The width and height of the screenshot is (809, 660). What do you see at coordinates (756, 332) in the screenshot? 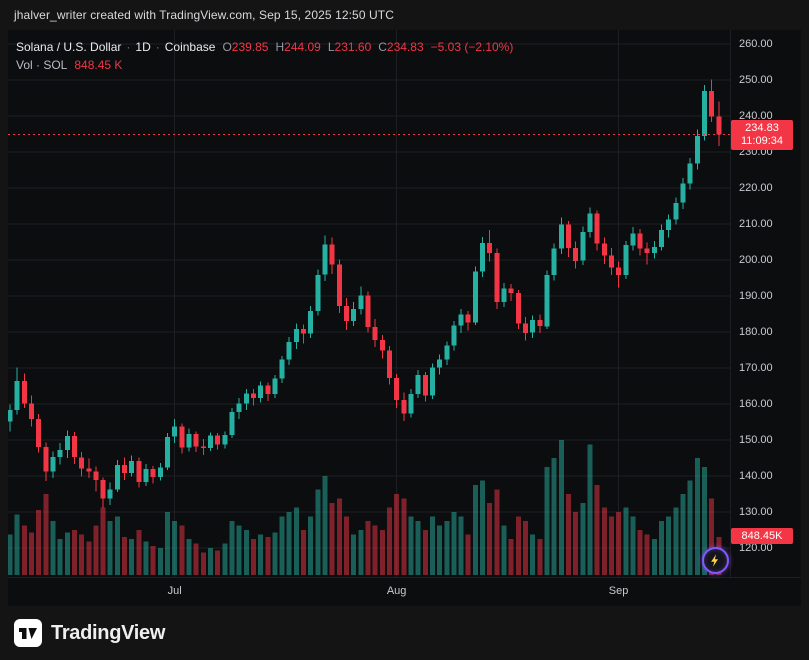
I see `price-tick-label: 180.00` at bounding box center [756, 332].